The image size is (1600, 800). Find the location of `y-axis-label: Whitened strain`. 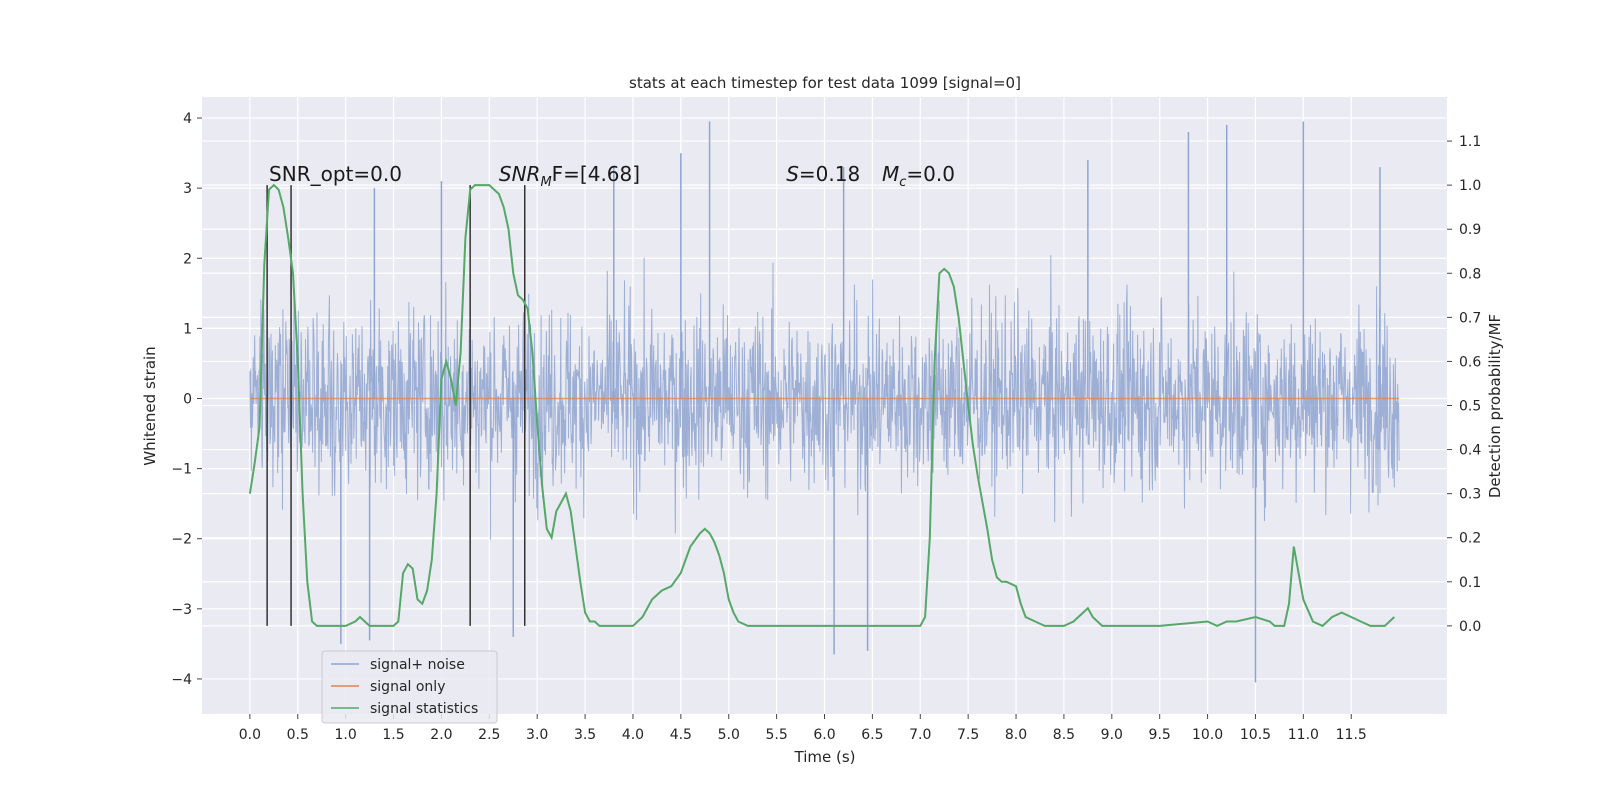

y-axis-label: Whitened strain is located at coordinates (150, 405).